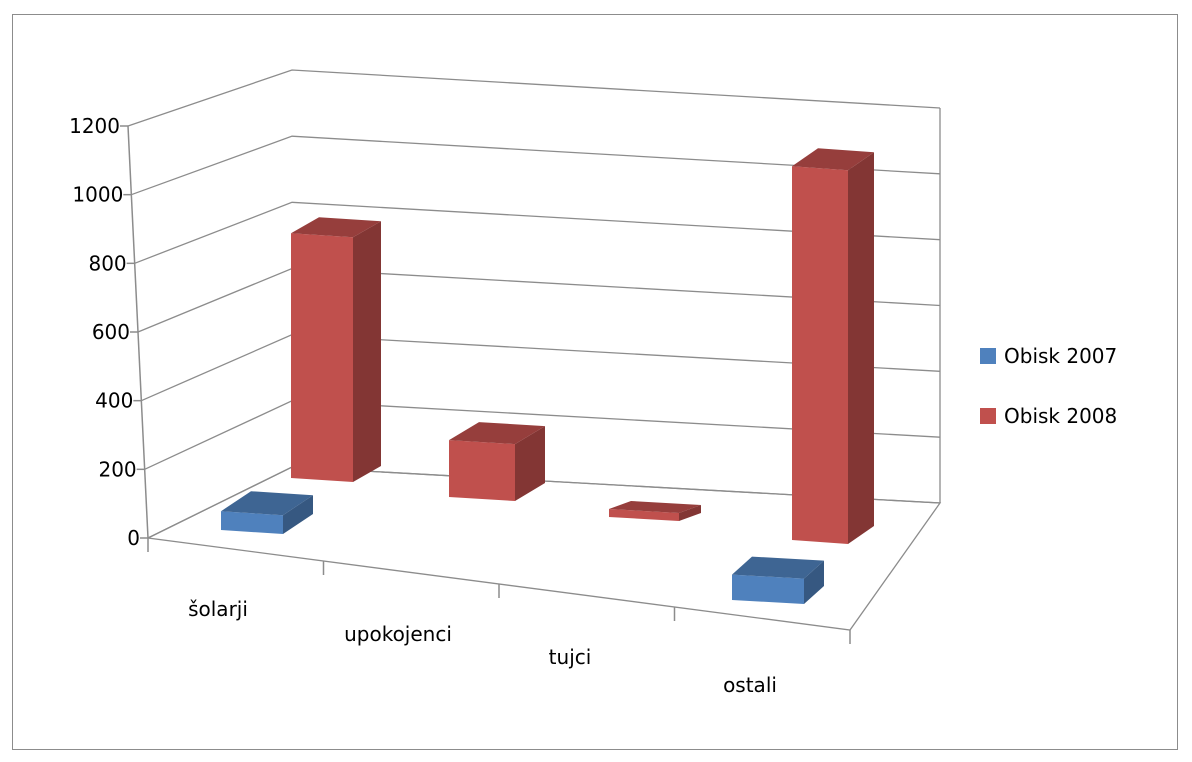 Image resolution: width=1192 pixels, height=762 pixels. What do you see at coordinates (398, 634) in the screenshot?
I see `x-category-label: upokojenci` at bounding box center [398, 634].